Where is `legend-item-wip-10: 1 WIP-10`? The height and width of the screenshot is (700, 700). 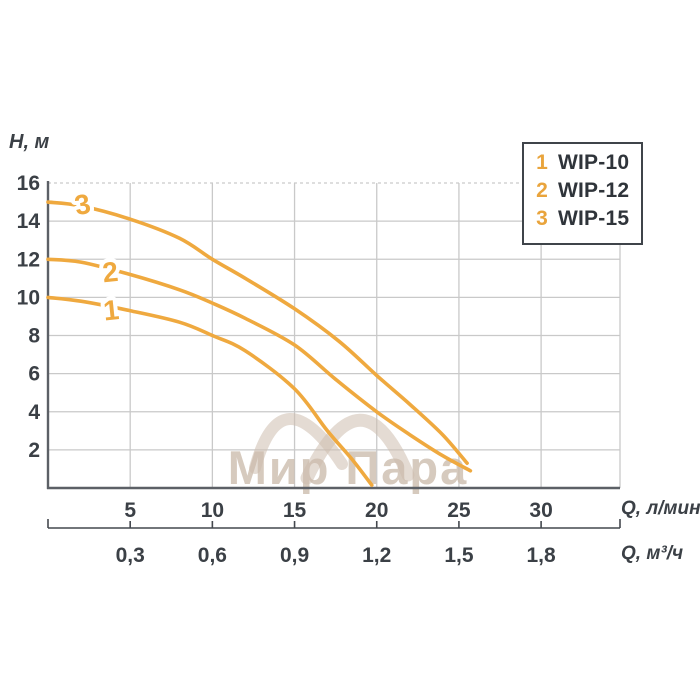 legend-item-wip-10: 1 WIP-10 is located at coordinates (581, 165).